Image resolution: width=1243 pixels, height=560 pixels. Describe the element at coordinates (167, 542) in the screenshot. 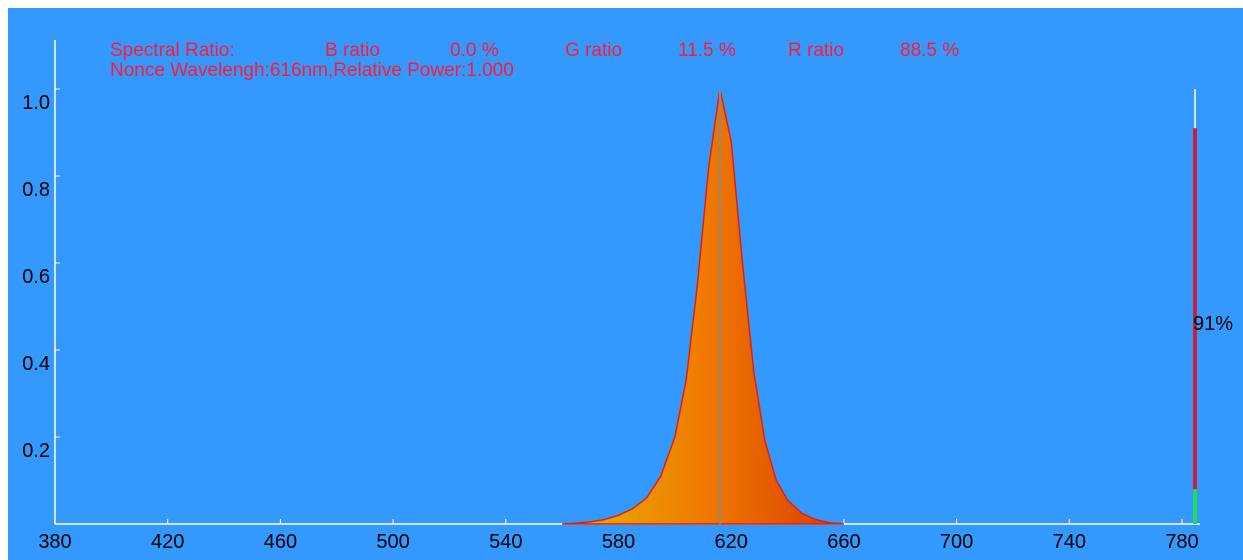

I see `x-tick-label: 420` at that location.